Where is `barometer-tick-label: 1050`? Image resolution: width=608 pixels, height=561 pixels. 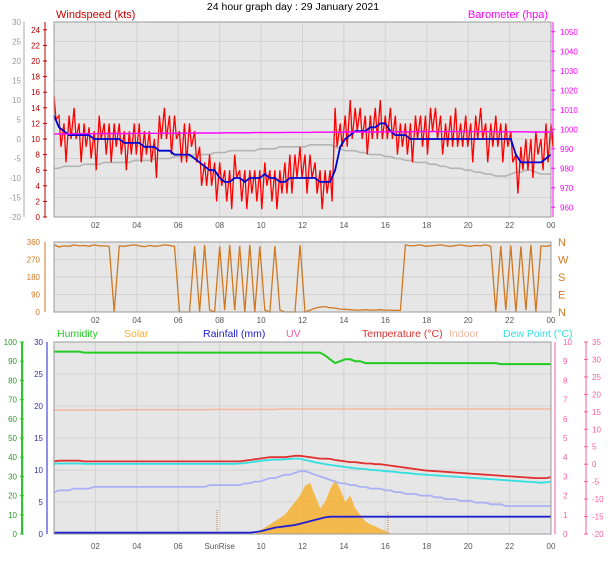
barometer-tick-label: 1050 is located at coordinates (569, 32).